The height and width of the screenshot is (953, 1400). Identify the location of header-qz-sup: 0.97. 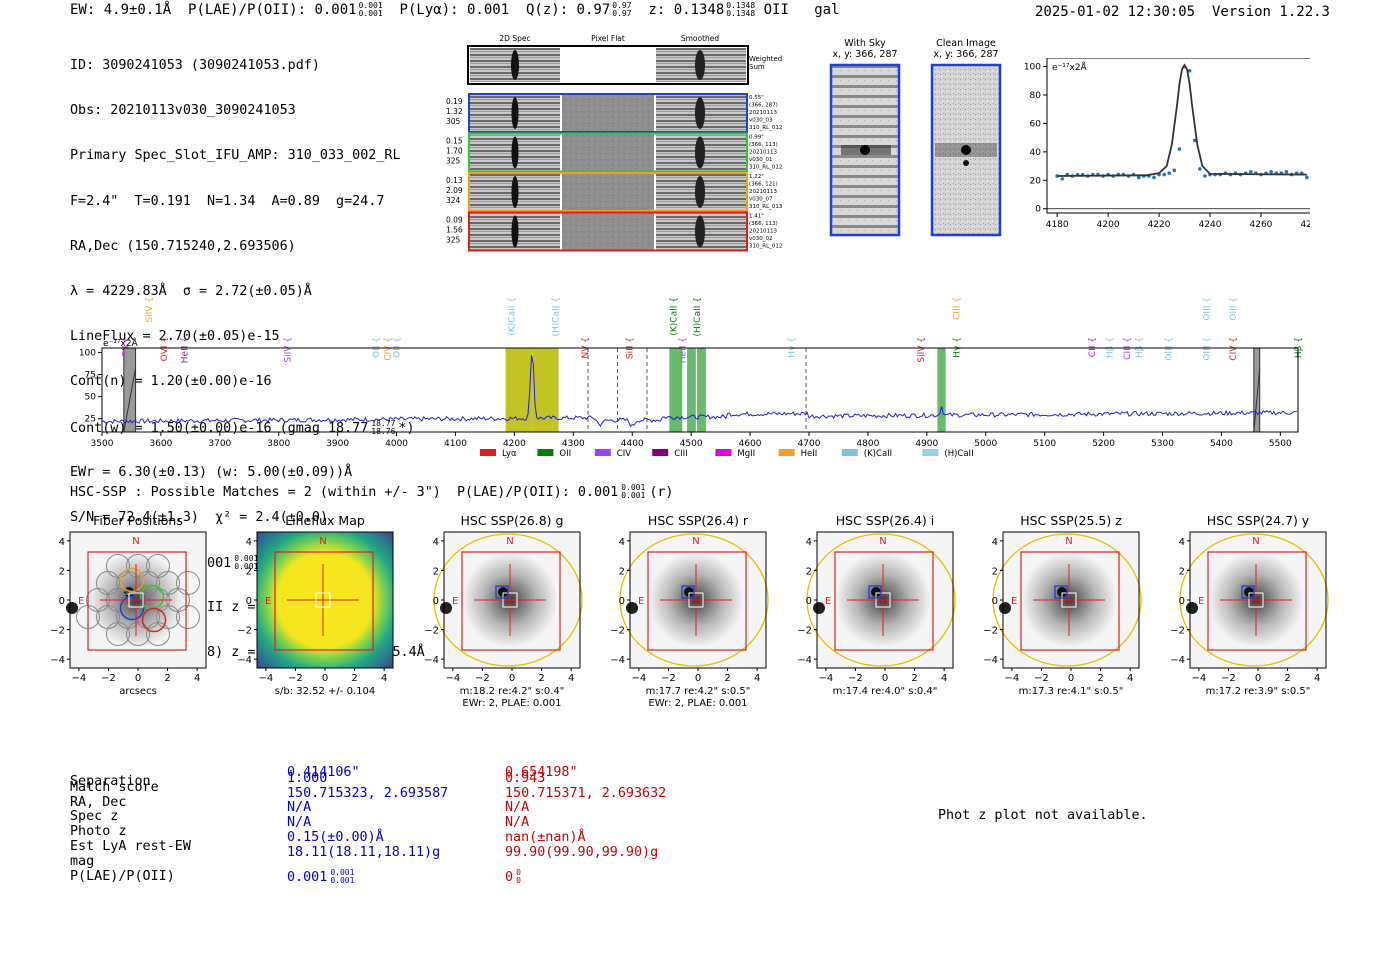
(622, 5).